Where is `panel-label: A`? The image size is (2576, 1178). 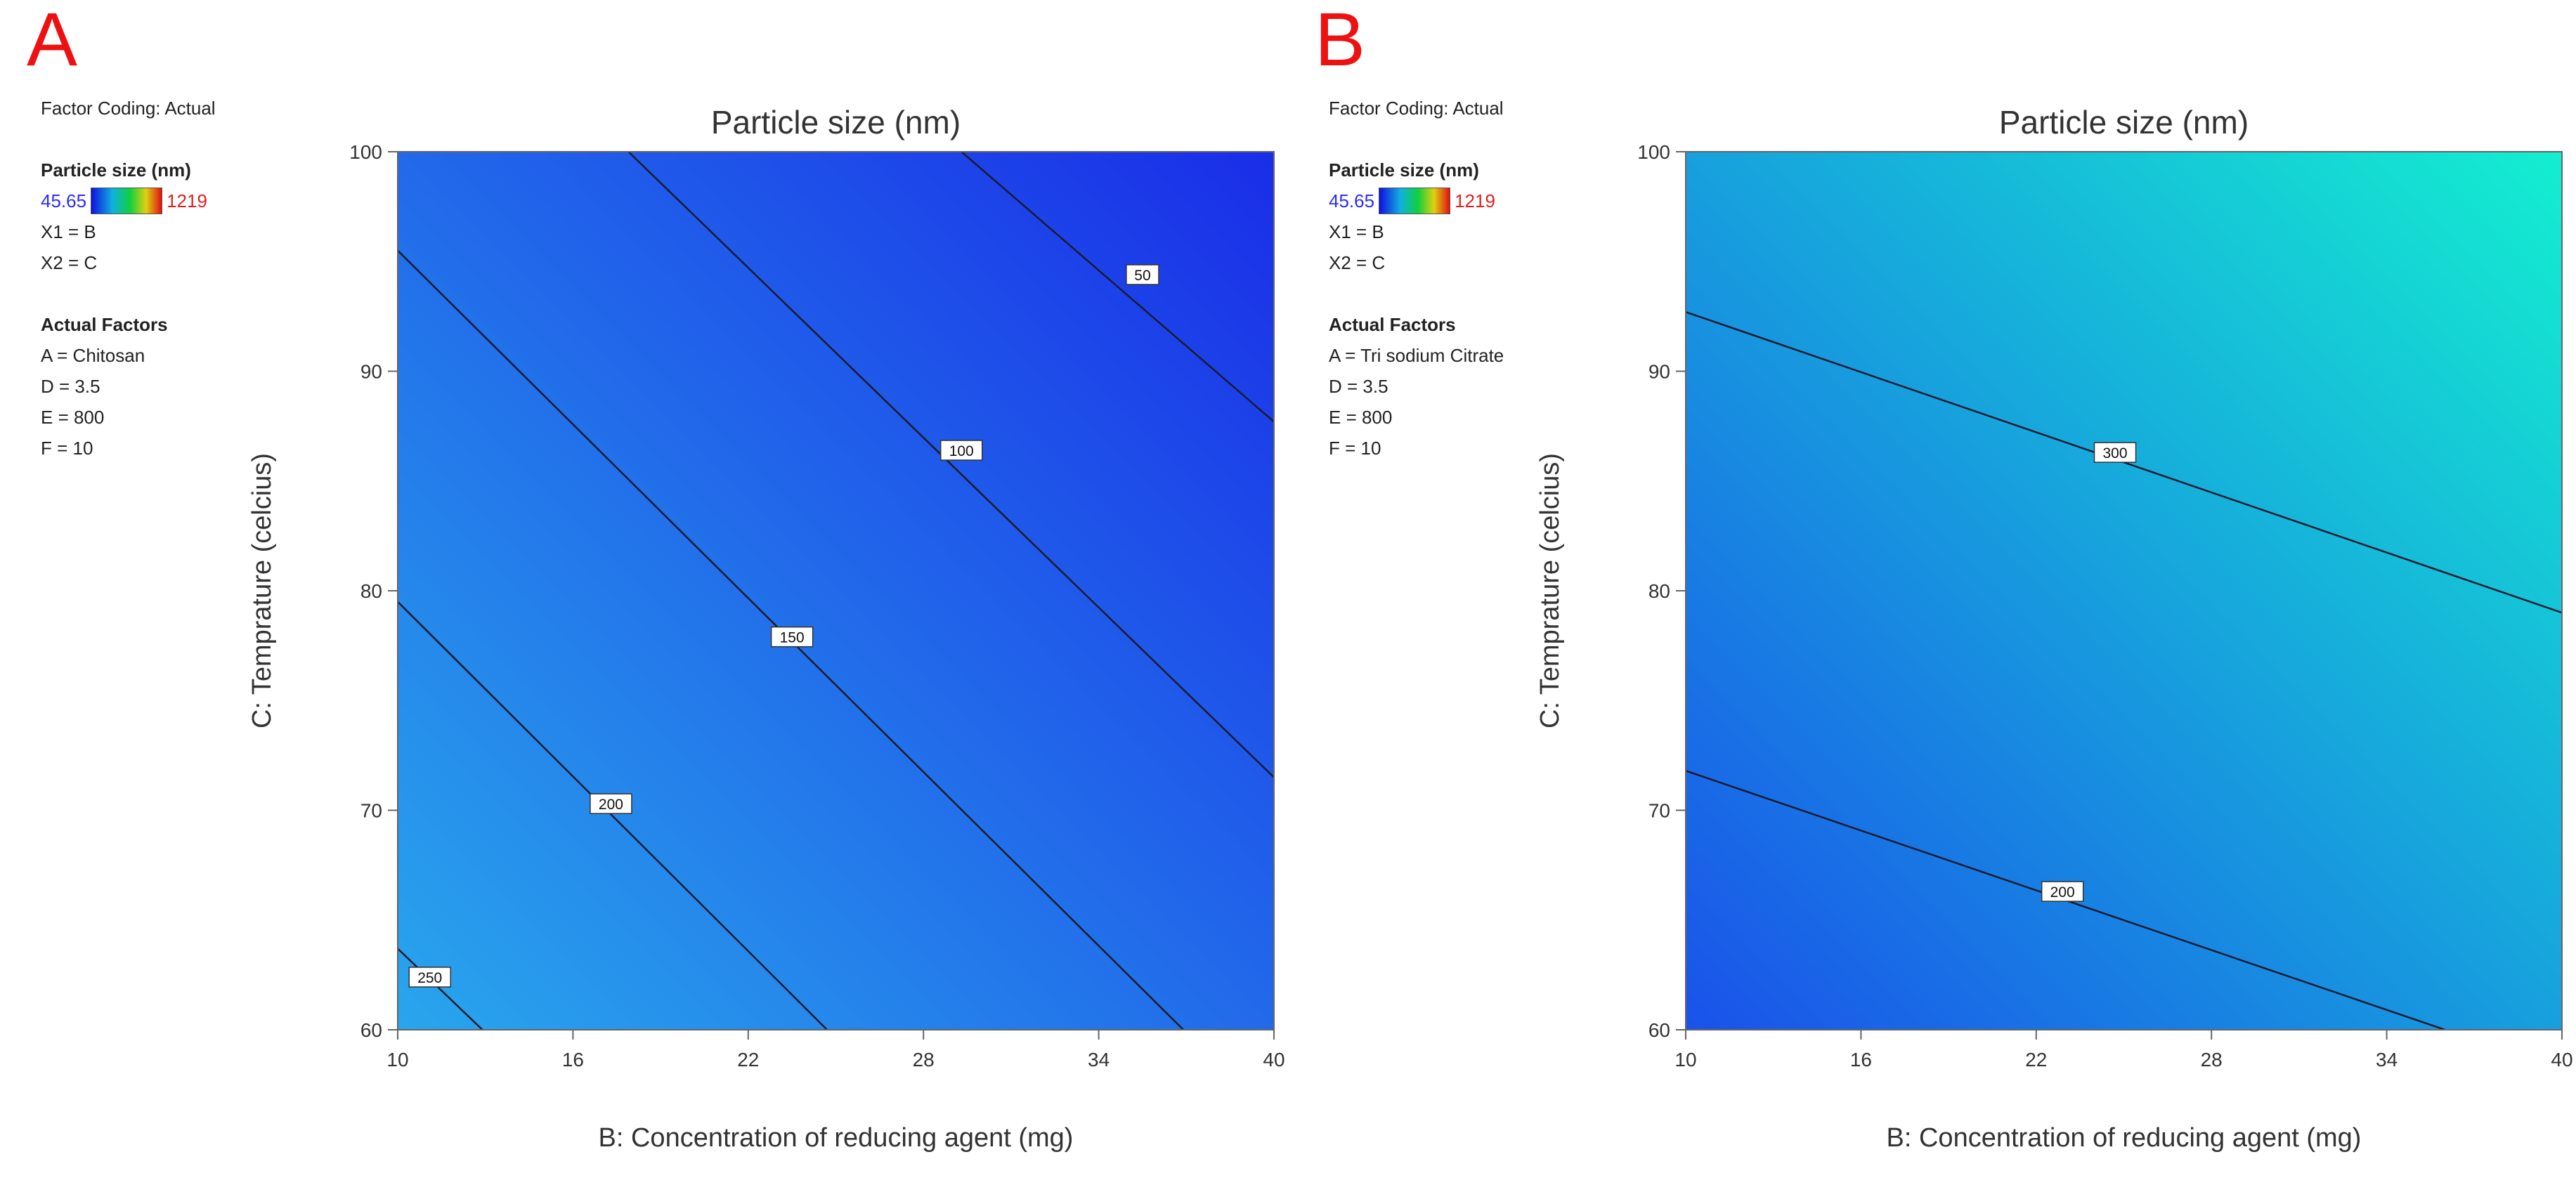 panel-label: A is located at coordinates (52, 40).